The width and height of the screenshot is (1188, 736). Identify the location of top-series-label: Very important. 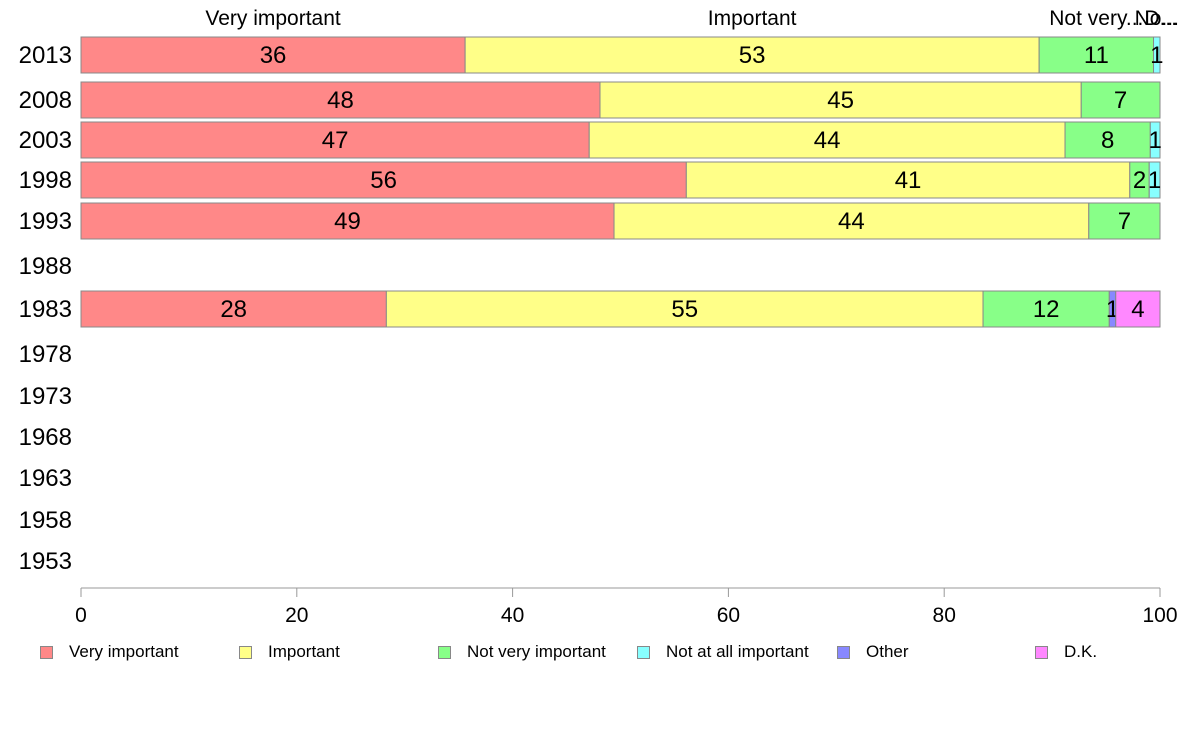
(273, 18).